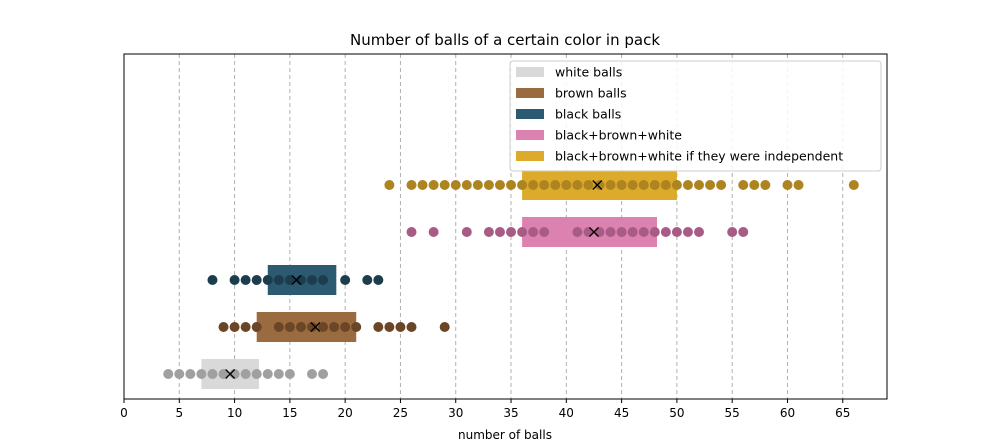  Describe the element at coordinates (842, 413) in the screenshot. I see `x-tick-label: 65` at that location.